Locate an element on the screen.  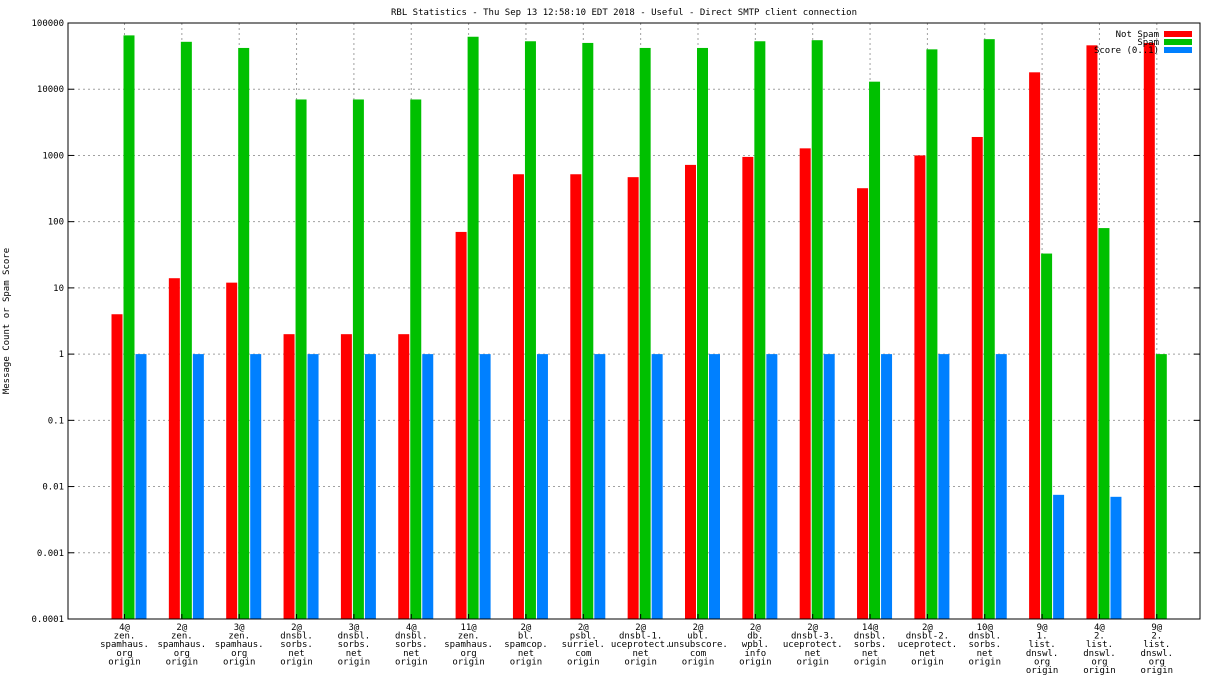
x-tick-label-line: db. is located at coordinates (755, 637).